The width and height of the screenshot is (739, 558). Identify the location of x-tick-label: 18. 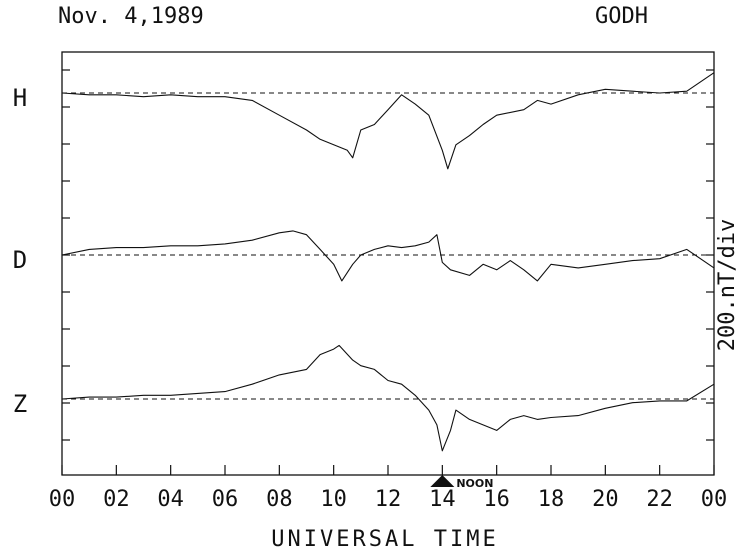
(551, 499).